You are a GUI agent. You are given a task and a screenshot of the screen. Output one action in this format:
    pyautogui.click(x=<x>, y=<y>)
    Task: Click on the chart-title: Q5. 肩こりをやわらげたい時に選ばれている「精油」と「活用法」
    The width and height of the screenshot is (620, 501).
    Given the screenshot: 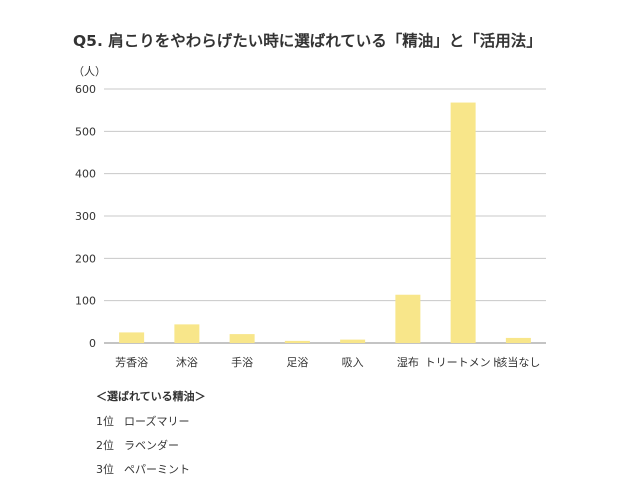 What is the action you would take?
    pyautogui.click(x=307, y=41)
    